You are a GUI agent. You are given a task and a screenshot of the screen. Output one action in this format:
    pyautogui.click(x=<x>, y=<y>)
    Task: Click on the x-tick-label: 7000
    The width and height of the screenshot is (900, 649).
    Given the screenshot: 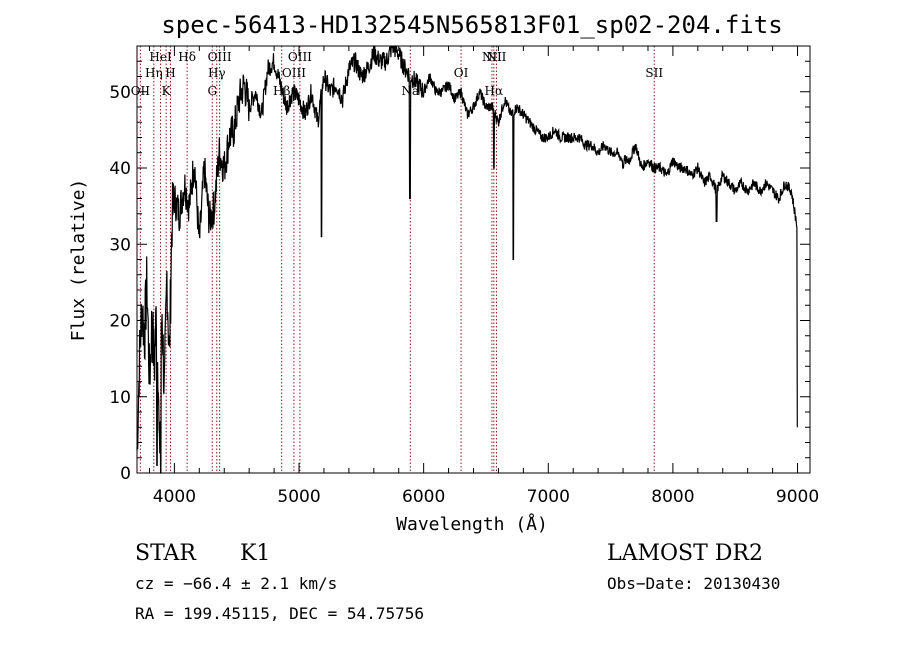 What is the action you would take?
    pyautogui.click(x=548, y=497)
    